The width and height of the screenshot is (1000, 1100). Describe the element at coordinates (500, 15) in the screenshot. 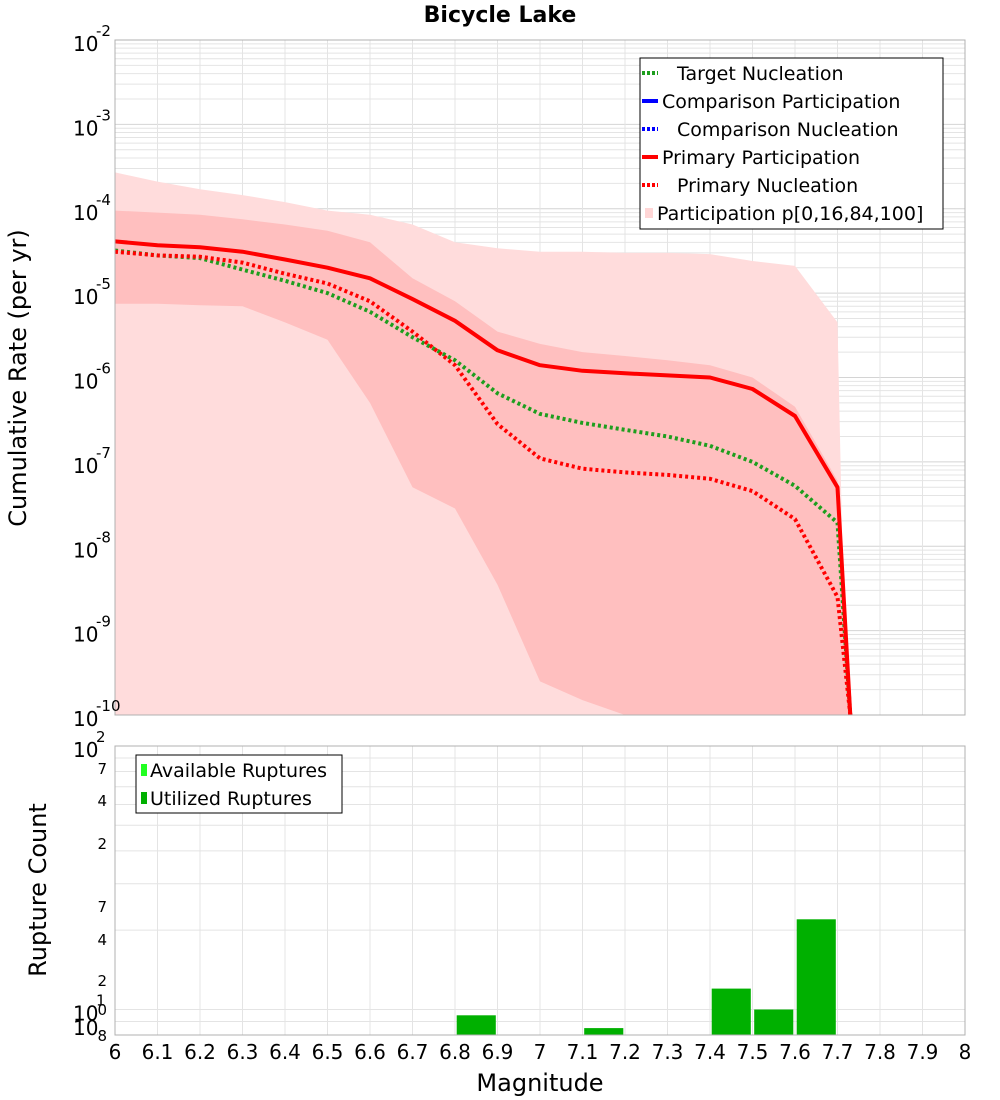

I see `chart-title: Bicycle Lake` at that location.